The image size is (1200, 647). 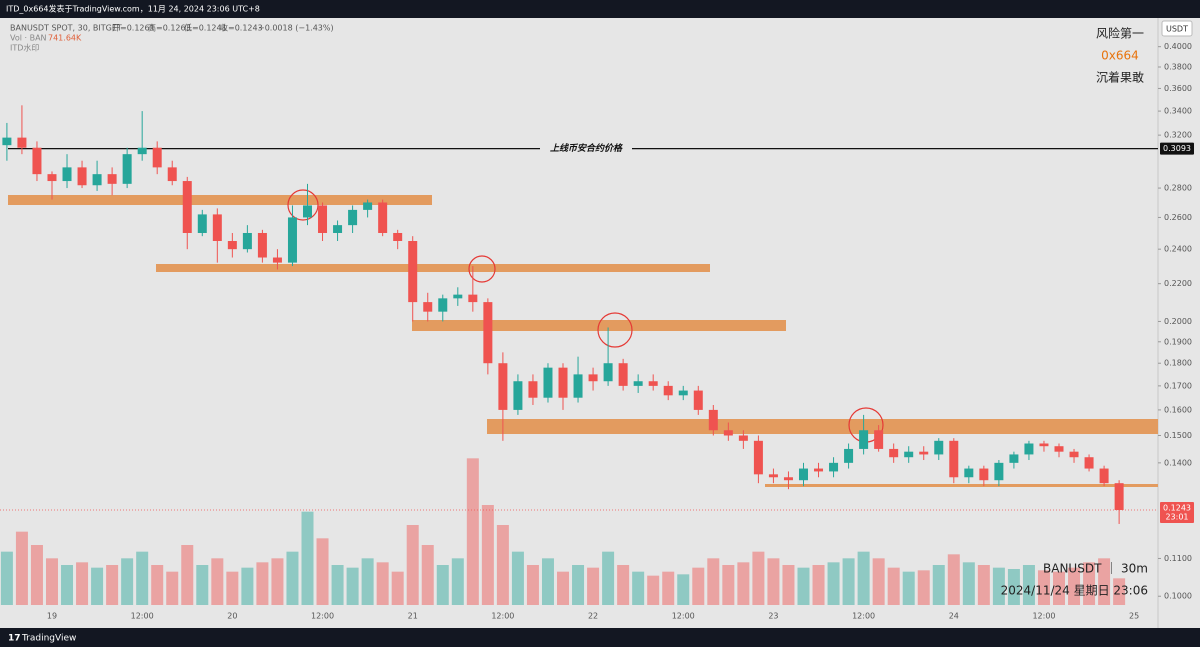 I want to click on x-tick-label: 23, so click(x=773, y=616).